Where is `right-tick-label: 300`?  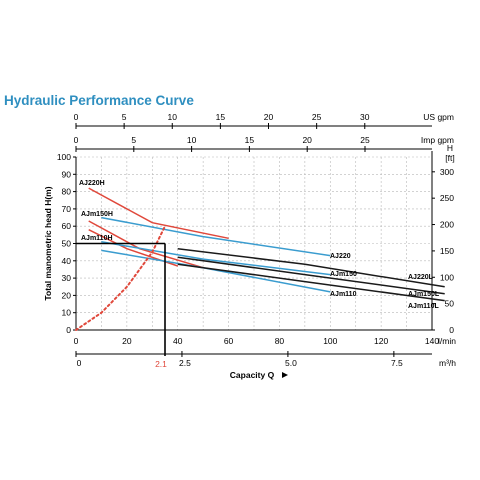
right-tick-label: 300 is located at coordinates (447, 172).